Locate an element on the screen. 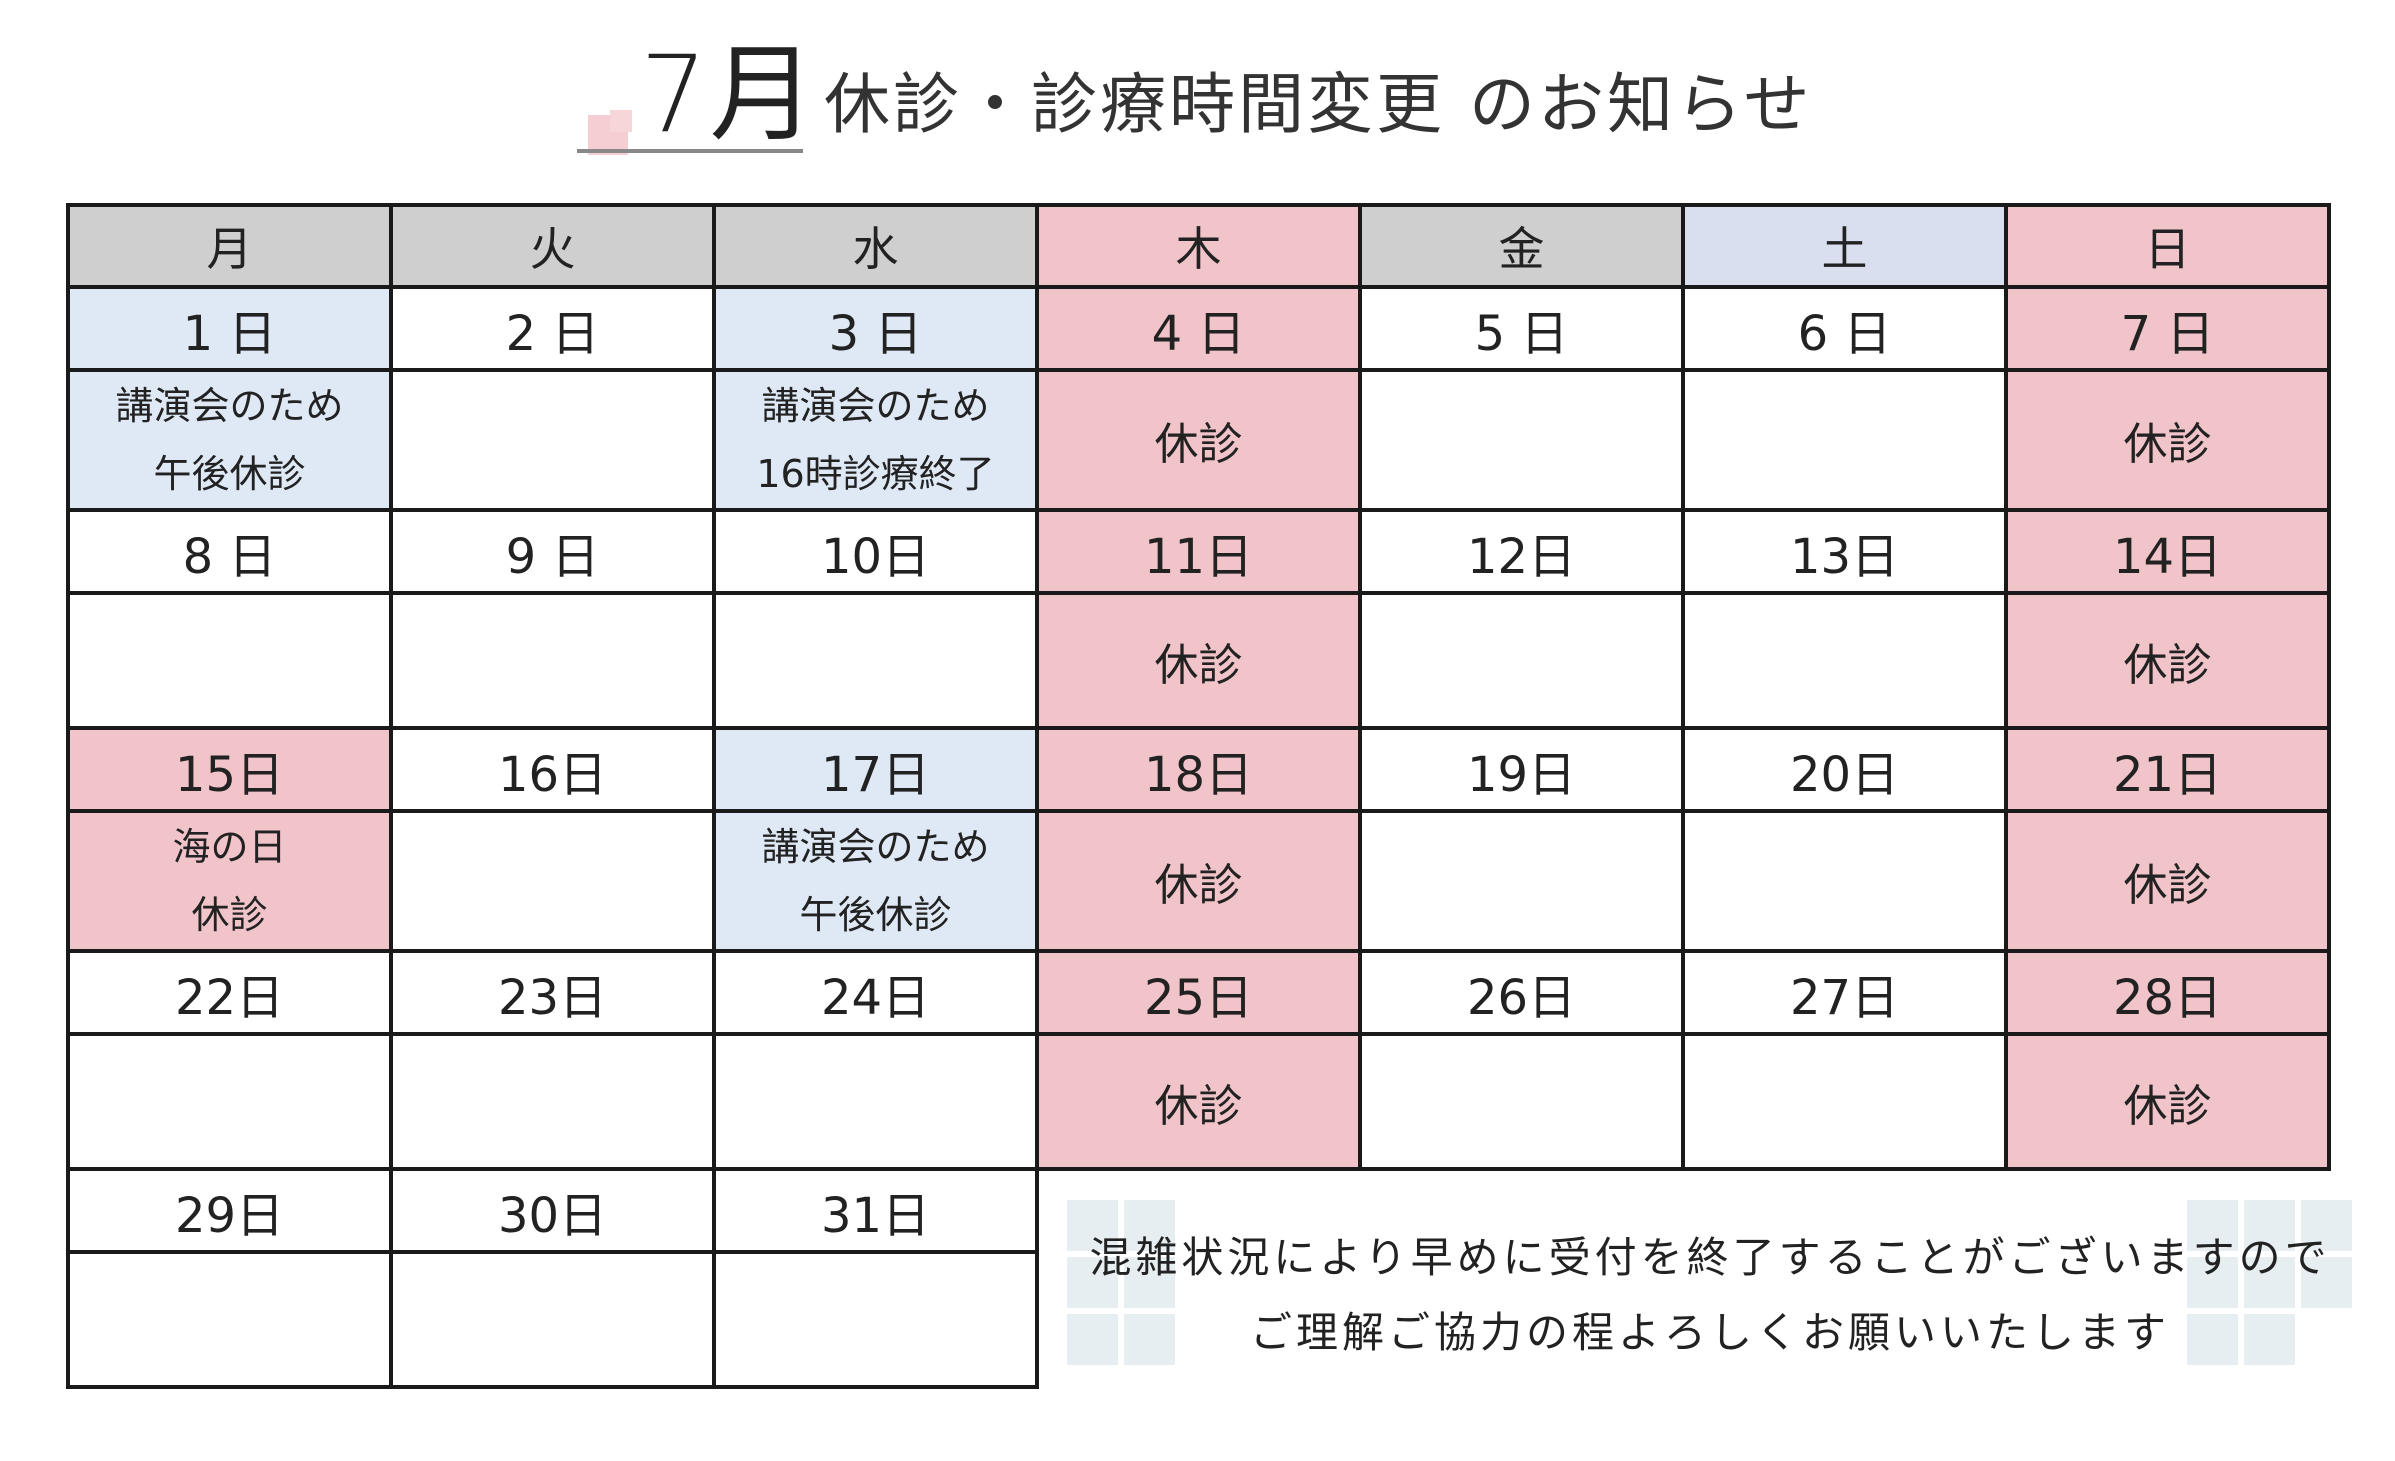 This screenshot has height=1461, width=2395. note-row: 海の日 休診 講演会のため 午後休診 休診 休診 is located at coordinates (1198, 881).